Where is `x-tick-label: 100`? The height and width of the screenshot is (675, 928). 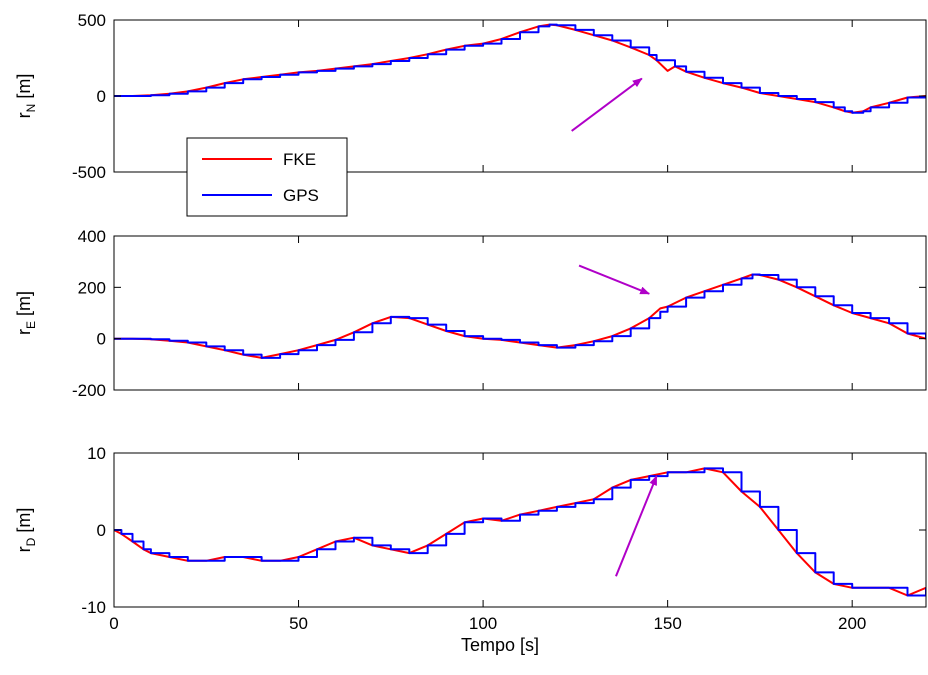
x-tick-label: 100 is located at coordinates (483, 623).